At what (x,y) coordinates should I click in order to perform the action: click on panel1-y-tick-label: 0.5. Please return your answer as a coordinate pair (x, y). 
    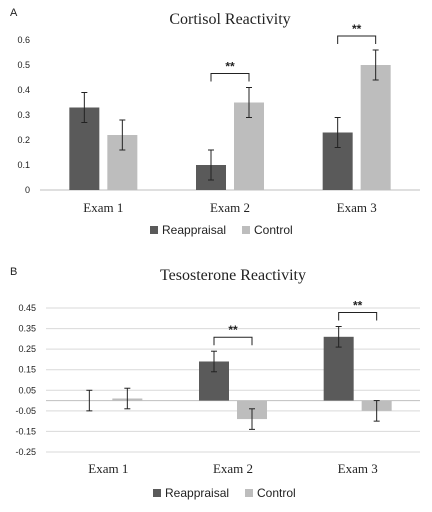
    Looking at the image, I should click on (23, 65).